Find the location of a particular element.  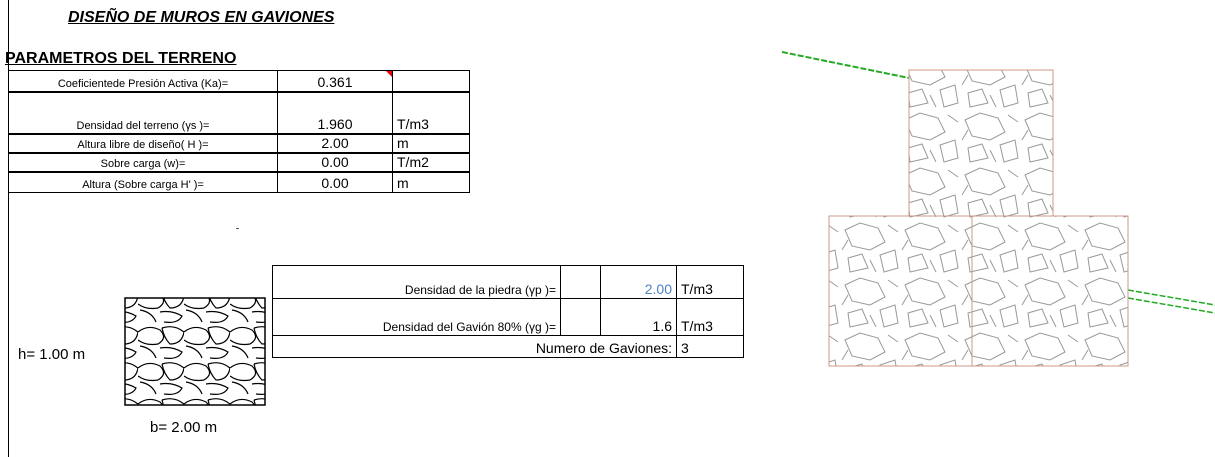

gabion-sketch is located at coordinates (195, 351).